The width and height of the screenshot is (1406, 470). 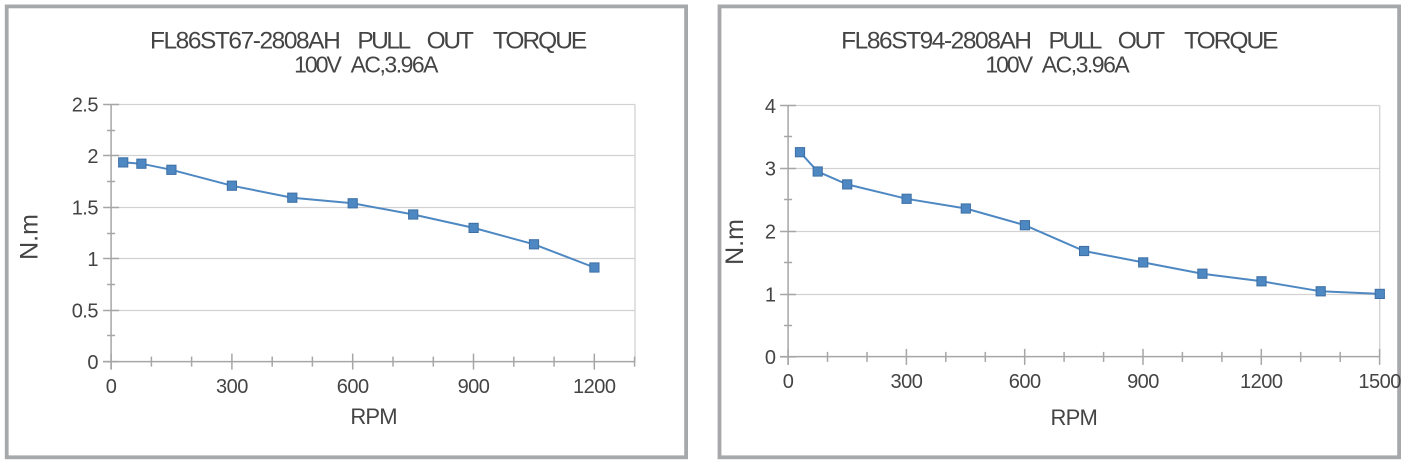 I want to click on svg-text: 2.5, so click(x=85, y=106).